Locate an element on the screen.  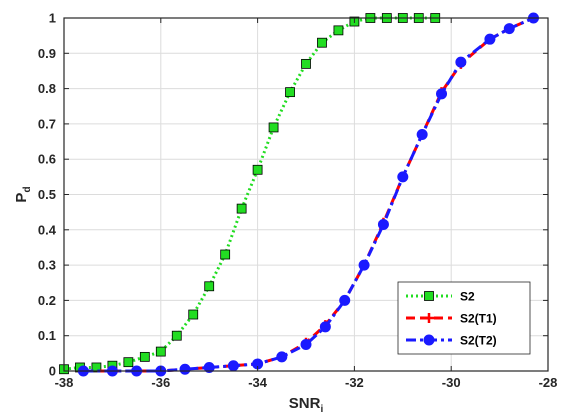
y-tick-label: 0.3 is located at coordinates (47, 265).